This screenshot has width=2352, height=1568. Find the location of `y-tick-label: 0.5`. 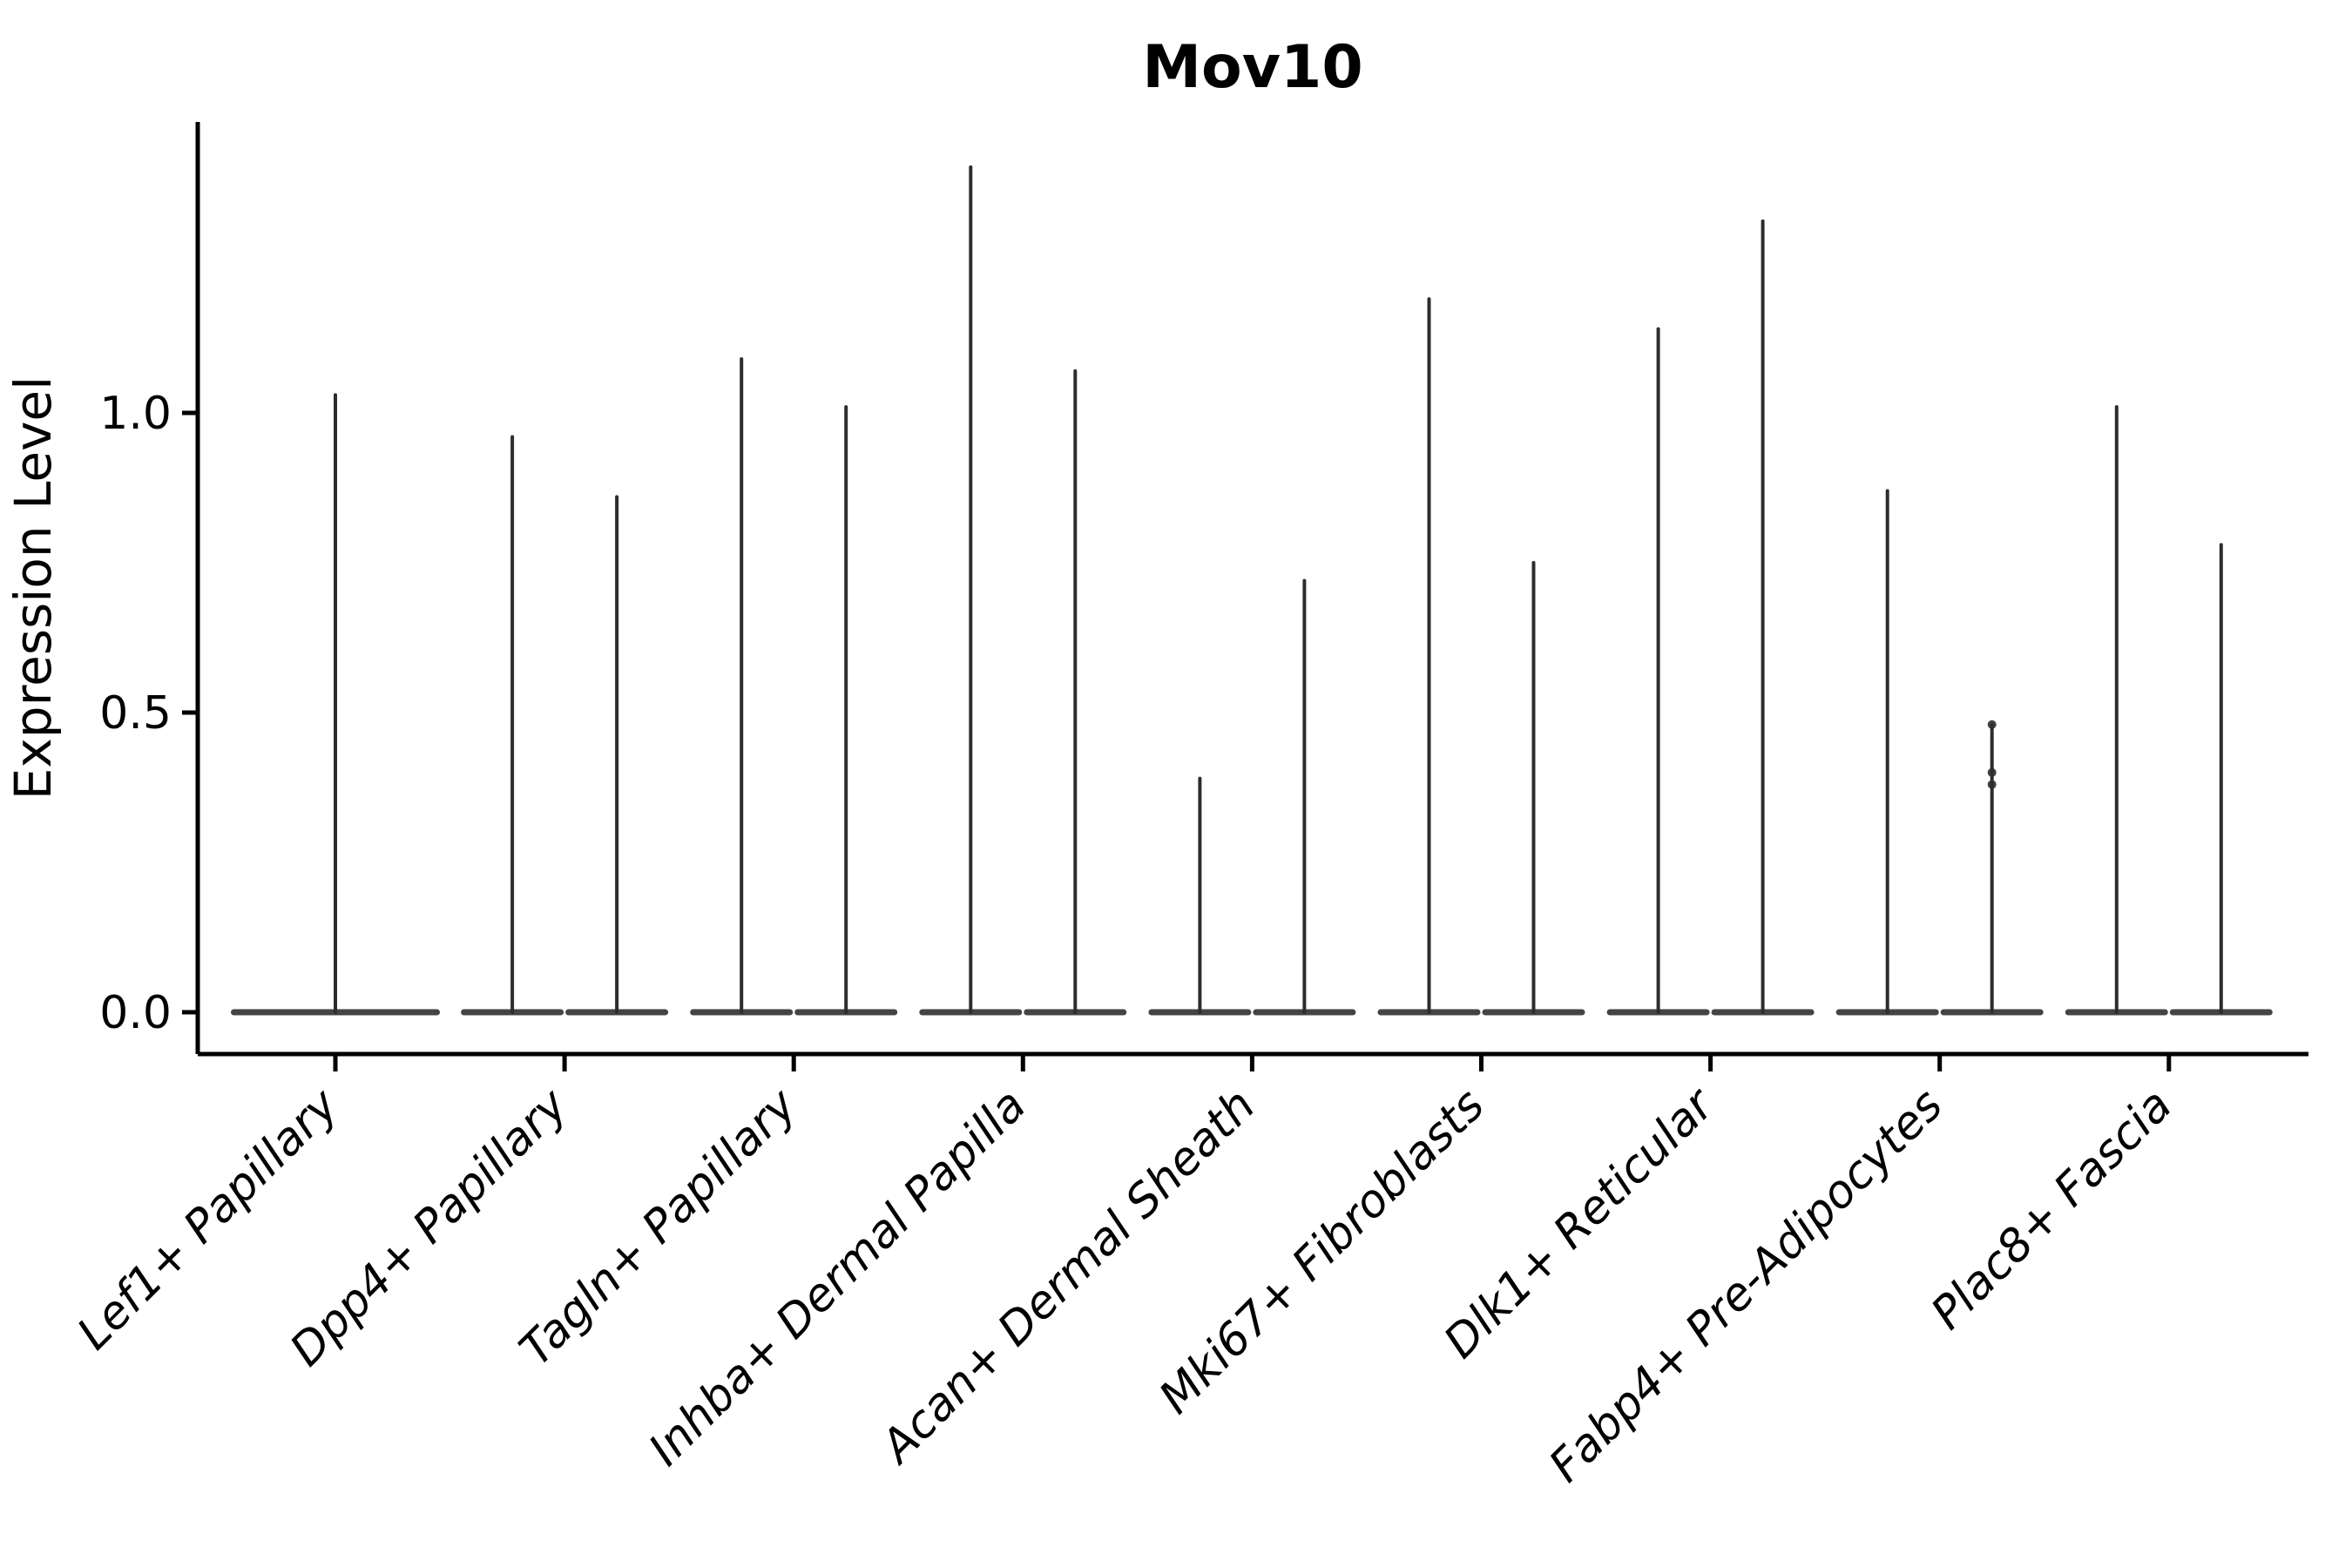

y-tick-label: 0.5 is located at coordinates (135, 713).